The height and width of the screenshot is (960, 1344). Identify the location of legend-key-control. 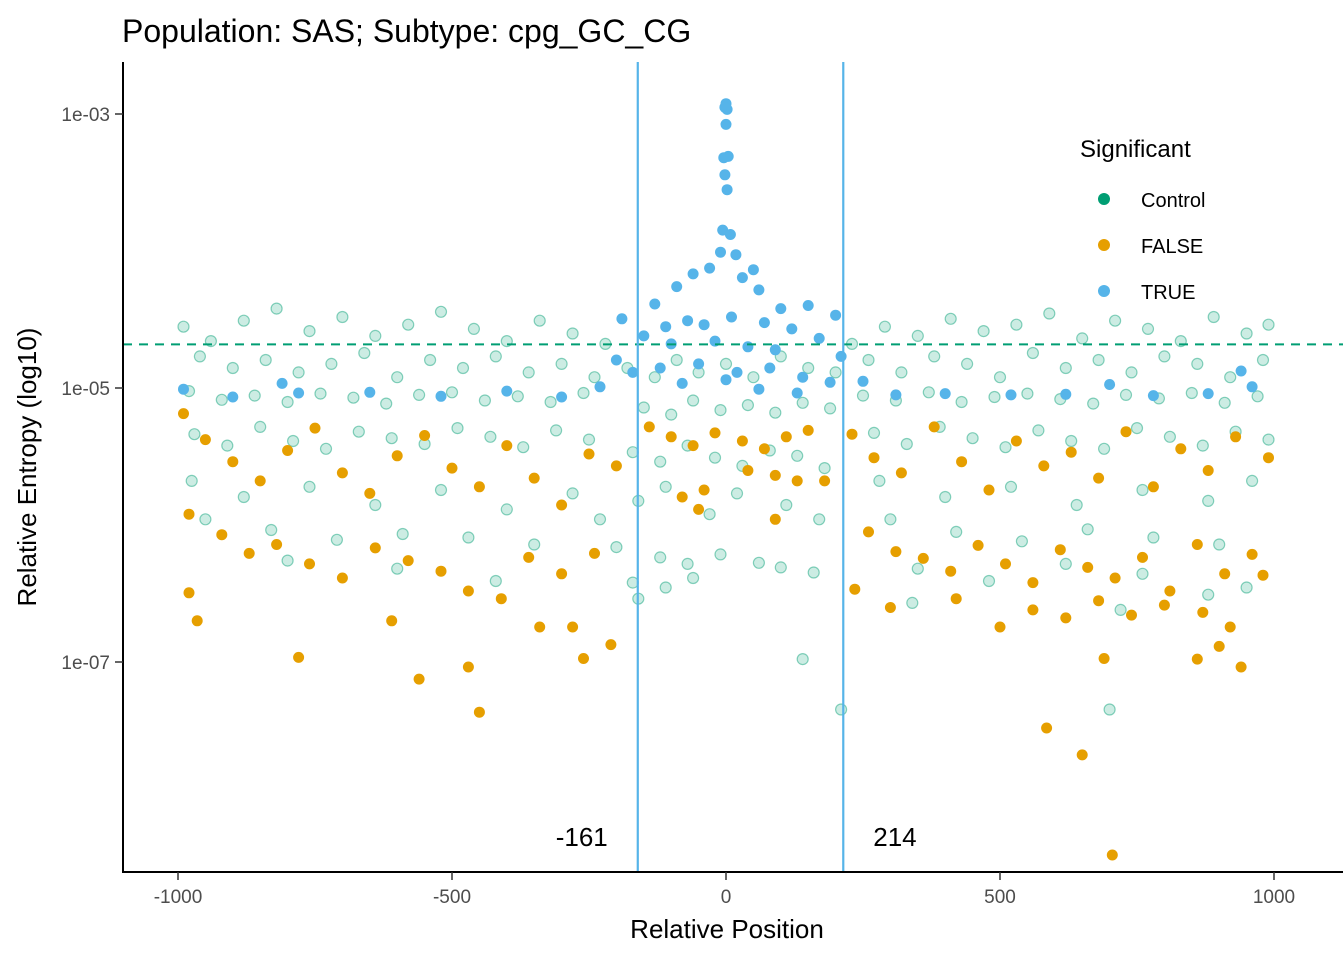
(1104, 199).